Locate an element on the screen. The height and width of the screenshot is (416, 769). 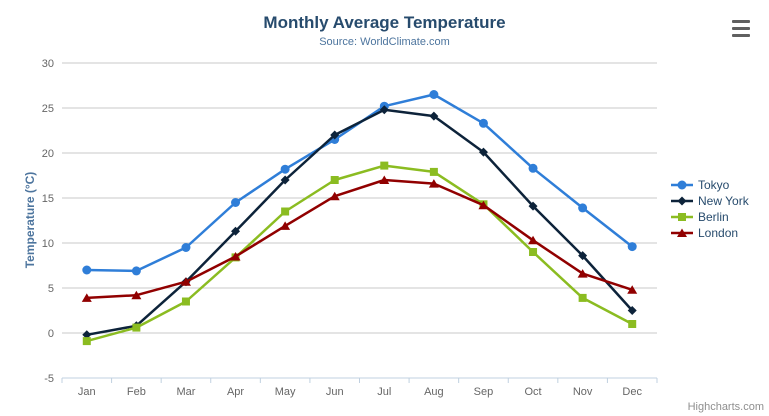
legend-item-berlin: Berlin is located at coordinates (710, 217).